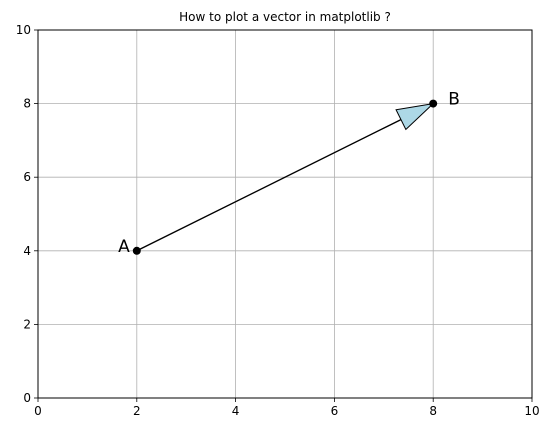 The width and height of the screenshot is (552, 432). What do you see at coordinates (433, 411) in the screenshot?
I see `x-tick-label: 8` at bounding box center [433, 411].